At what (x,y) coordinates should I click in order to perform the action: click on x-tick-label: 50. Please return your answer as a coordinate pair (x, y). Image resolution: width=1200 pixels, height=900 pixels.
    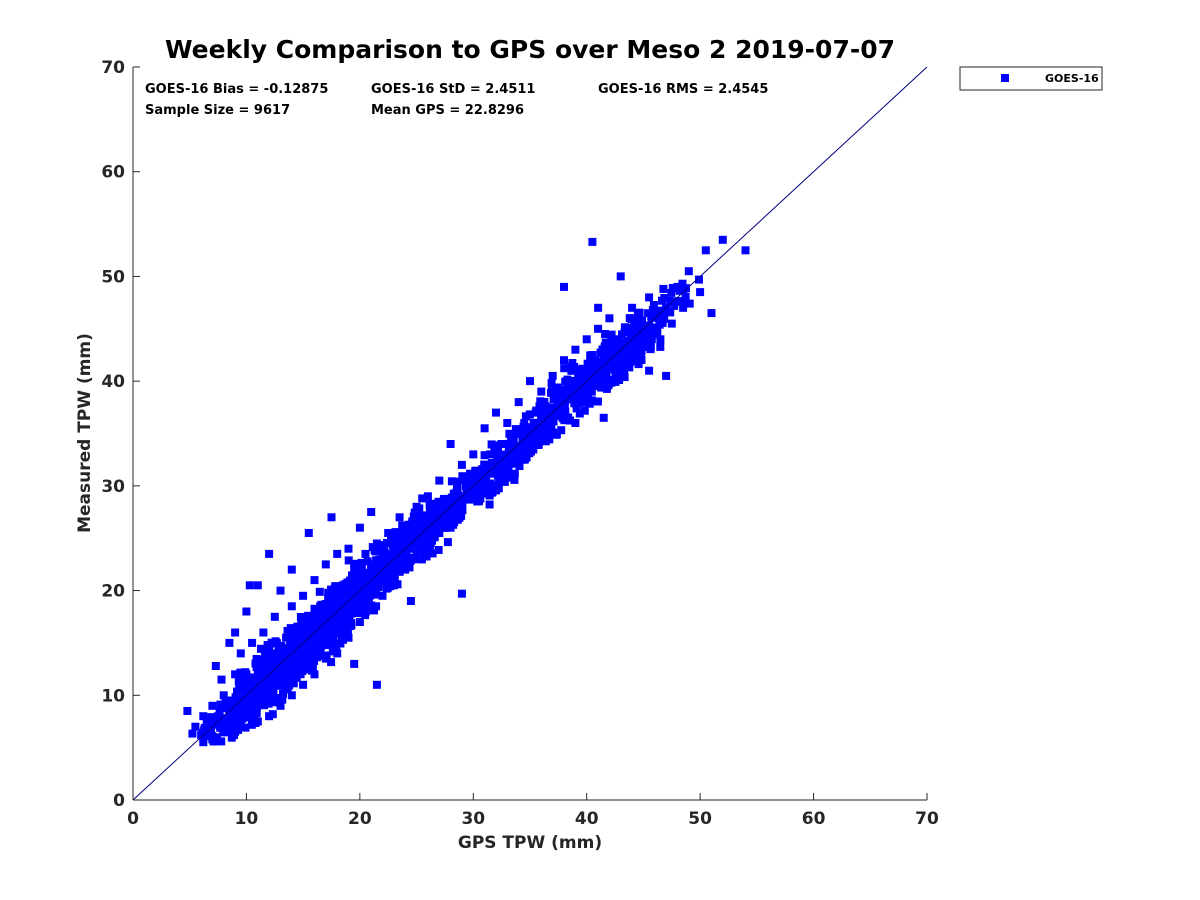
    Looking at the image, I should click on (700, 819).